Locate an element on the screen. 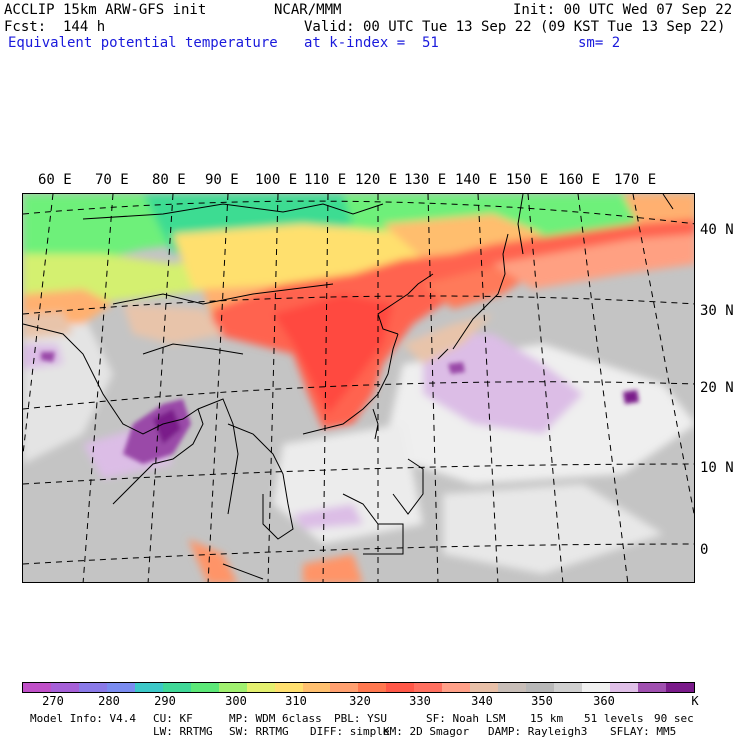 This screenshot has width=740, height=740. model-version: Model Info: V4.4 is located at coordinates (83, 718).